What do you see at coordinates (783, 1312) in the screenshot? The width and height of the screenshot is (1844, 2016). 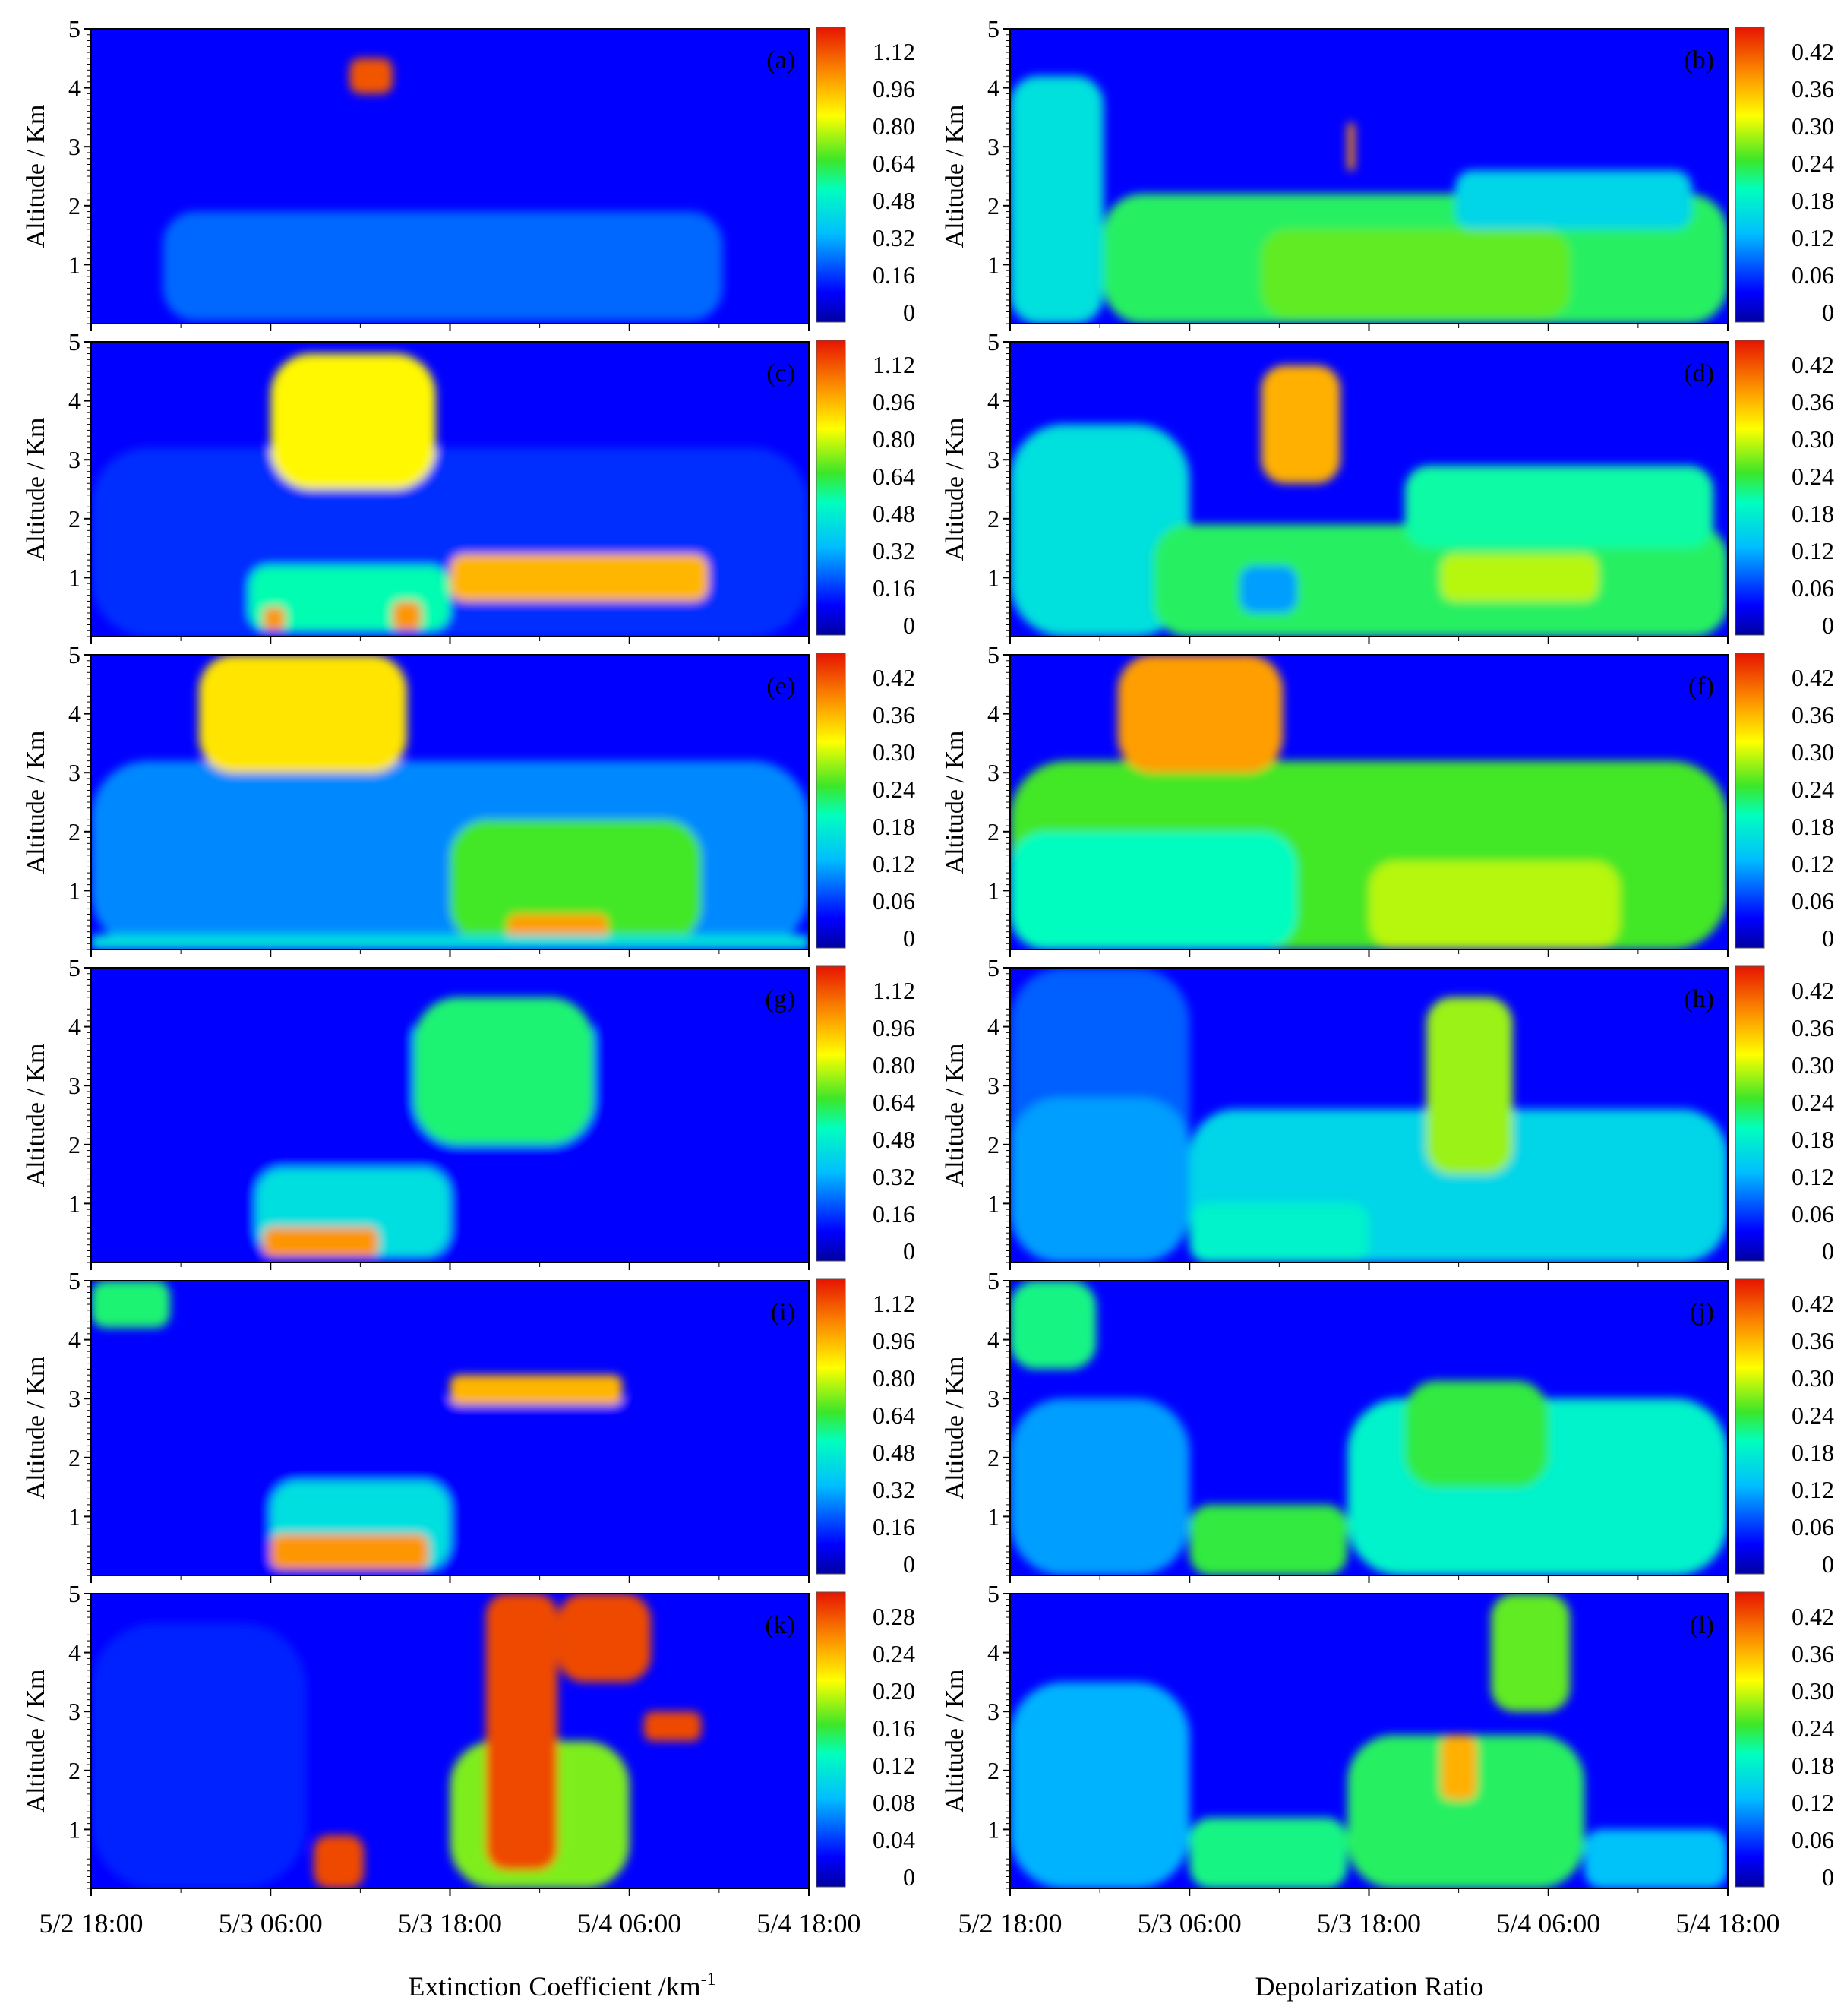 I see `panel-label: (i)` at bounding box center [783, 1312].